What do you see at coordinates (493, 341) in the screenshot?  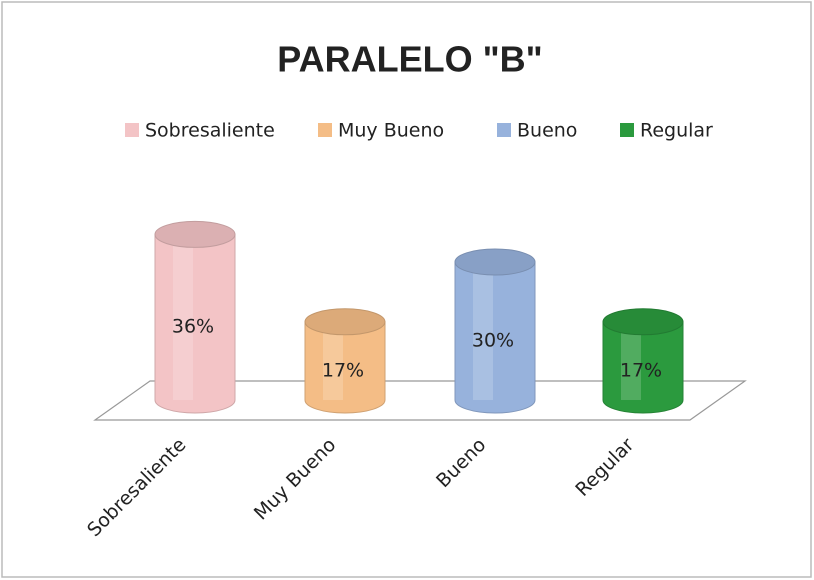 I see `value-label: 30%` at bounding box center [493, 341].